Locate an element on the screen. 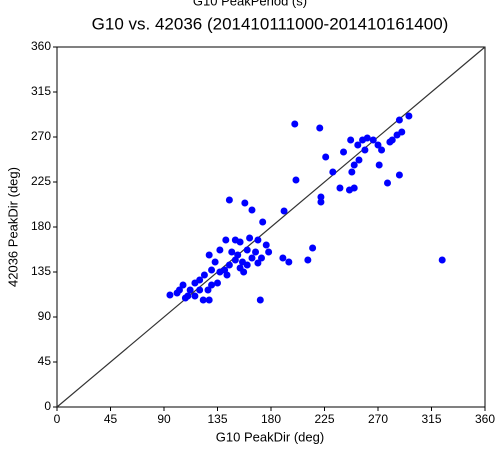 This screenshot has height=450, width=500. x-tick-label: 45 is located at coordinates (111, 419).